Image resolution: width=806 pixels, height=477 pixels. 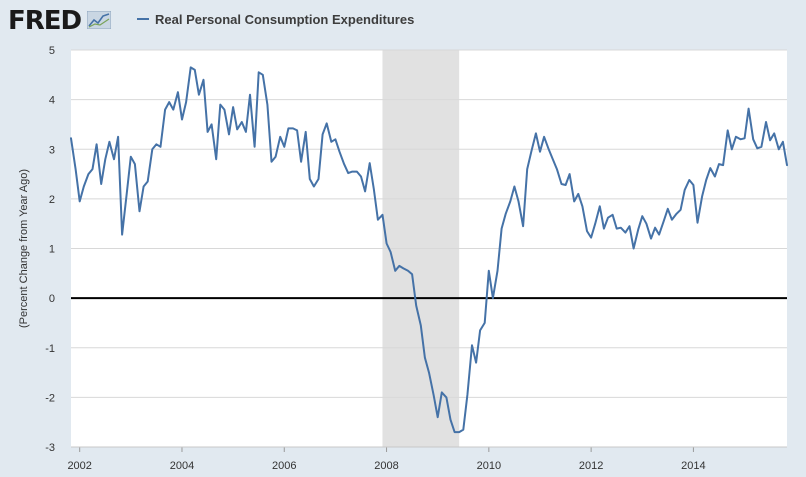 I want to click on y-tick-label: 3, so click(x=52, y=150).